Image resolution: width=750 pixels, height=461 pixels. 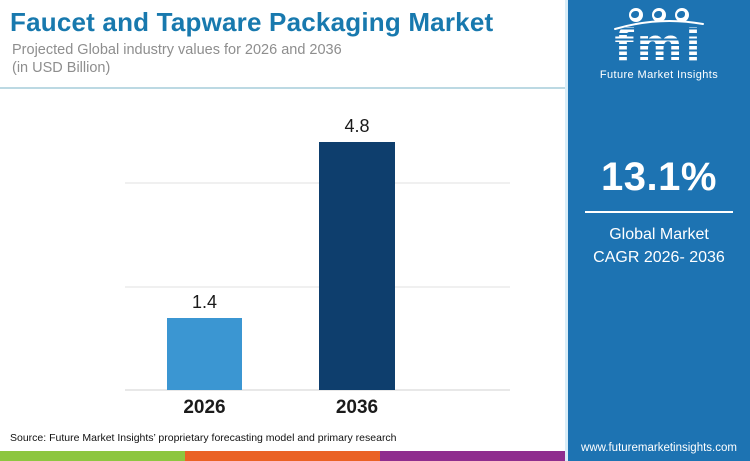 What do you see at coordinates (659, 258) in the screenshot?
I see `cagr-label-line-2: CAGR 2026- 2036` at bounding box center [659, 258].